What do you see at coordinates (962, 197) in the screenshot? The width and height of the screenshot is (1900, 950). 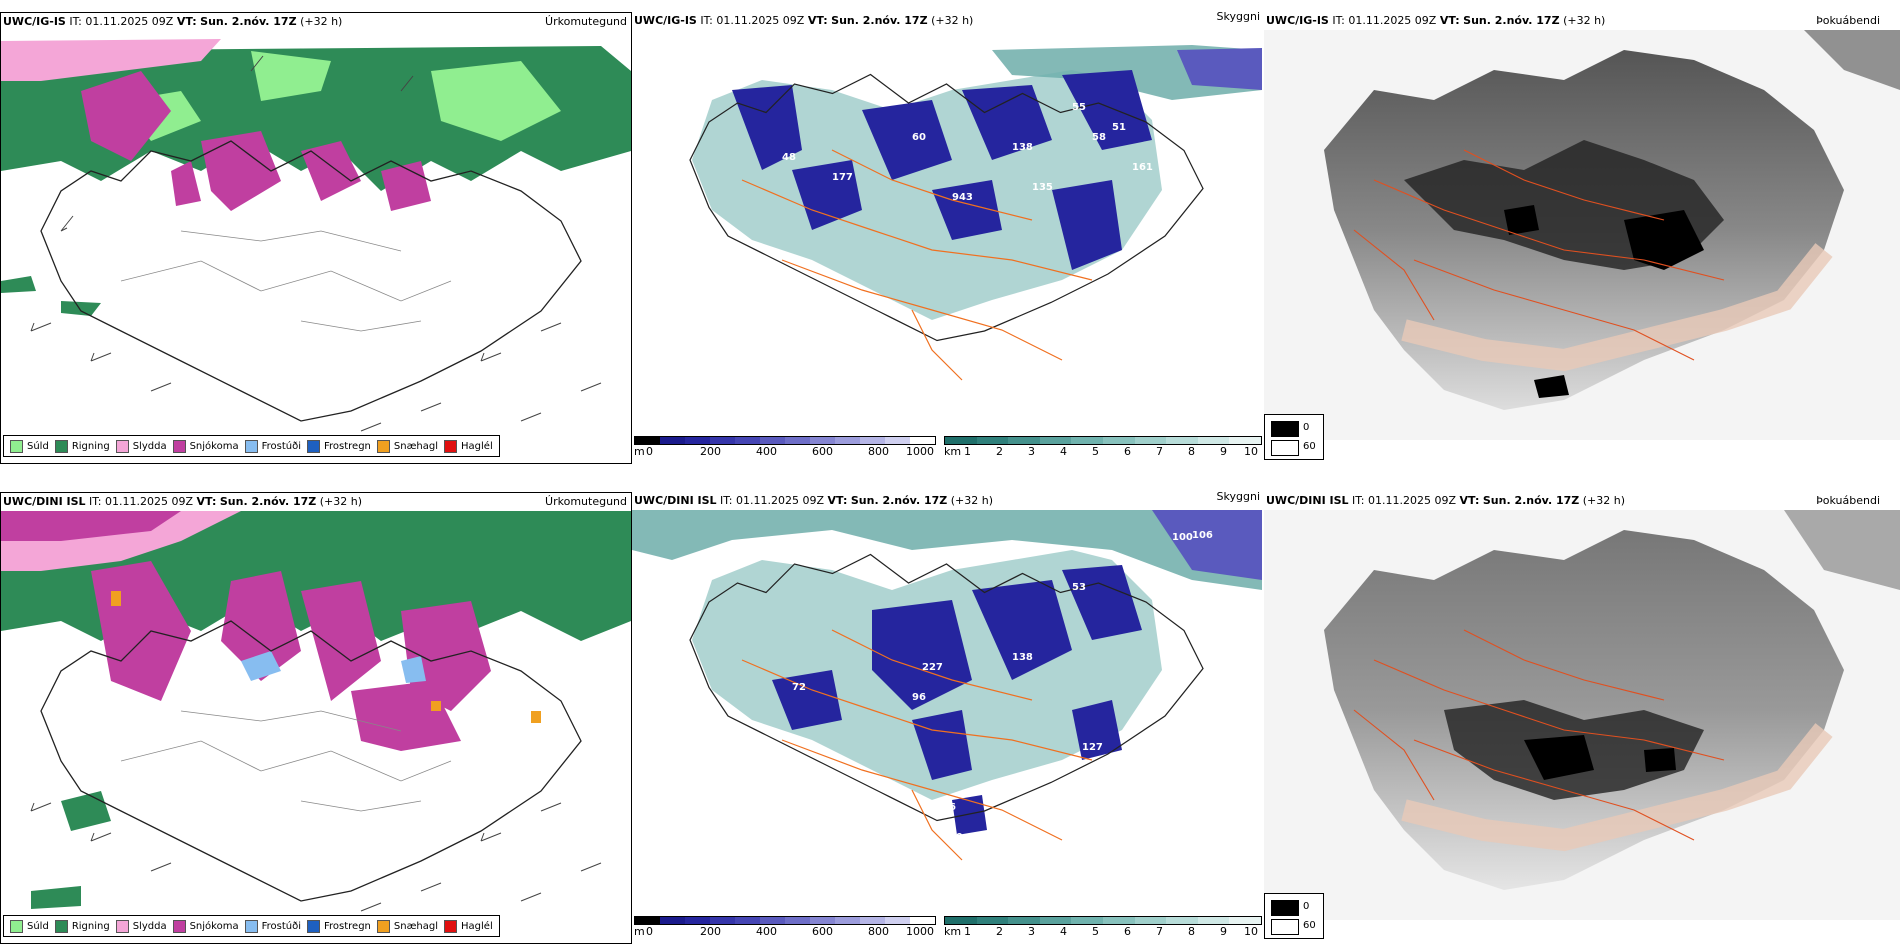 I see `svg-text: 943` at bounding box center [962, 197].